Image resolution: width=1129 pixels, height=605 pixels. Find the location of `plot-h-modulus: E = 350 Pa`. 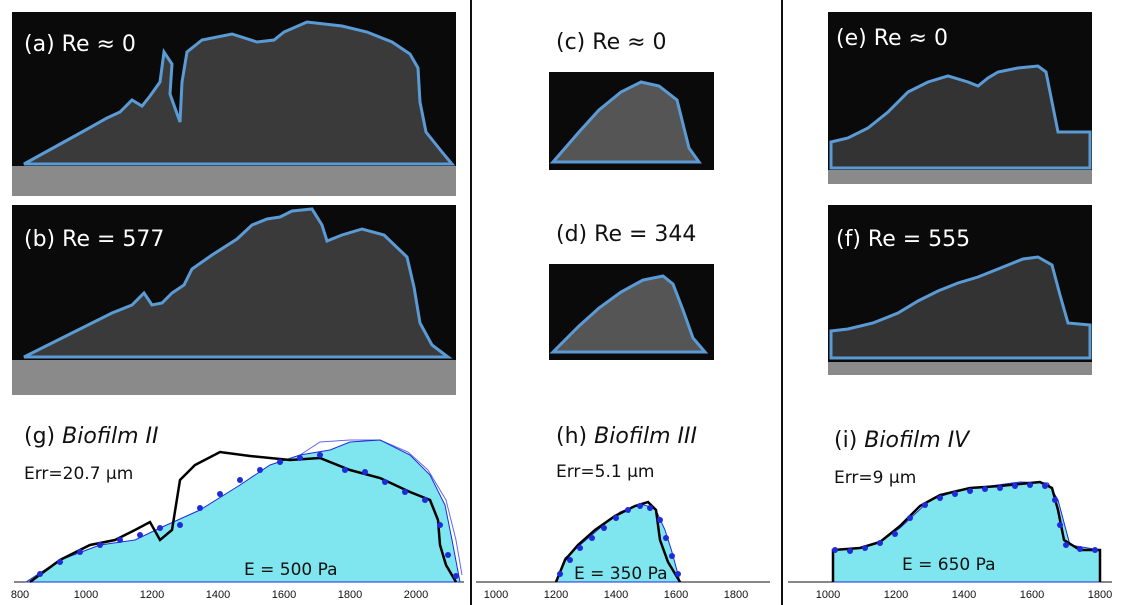

plot-h-modulus: E = 350 Pa is located at coordinates (621, 574).